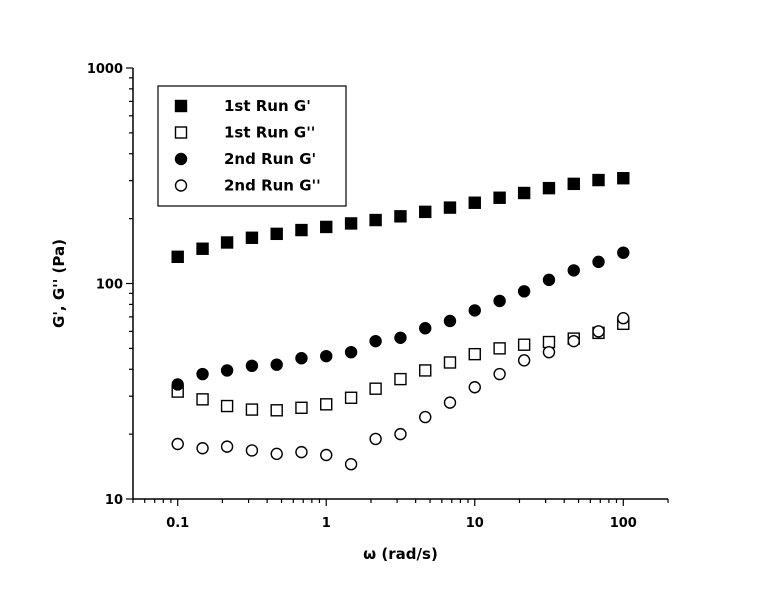  Describe the element at coordinates (269, 133) in the screenshot. I see `legend-label: 1st Run G''` at that location.